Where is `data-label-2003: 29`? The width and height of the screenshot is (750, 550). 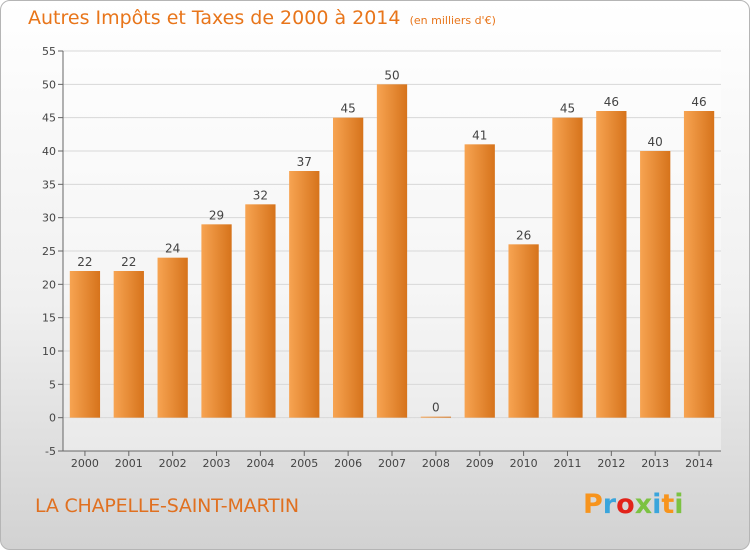
data-label-2003: 29 is located at coordinates (216, 215).